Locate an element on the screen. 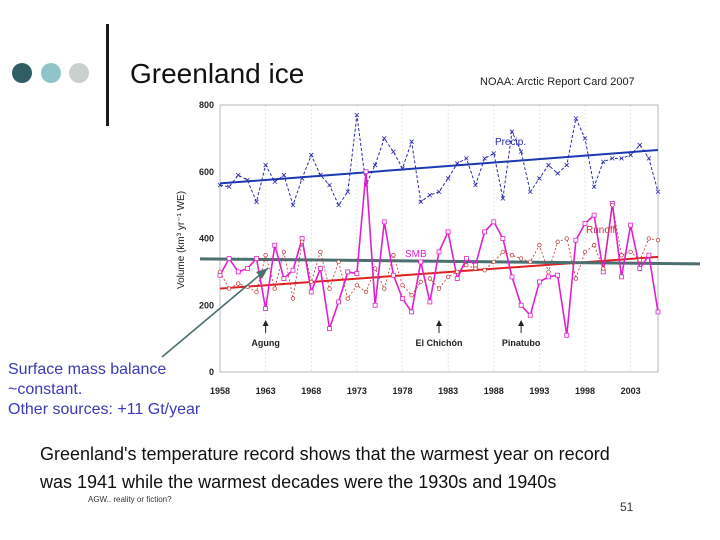  y-tick-label: 400 is located at coordinates (206, 239).